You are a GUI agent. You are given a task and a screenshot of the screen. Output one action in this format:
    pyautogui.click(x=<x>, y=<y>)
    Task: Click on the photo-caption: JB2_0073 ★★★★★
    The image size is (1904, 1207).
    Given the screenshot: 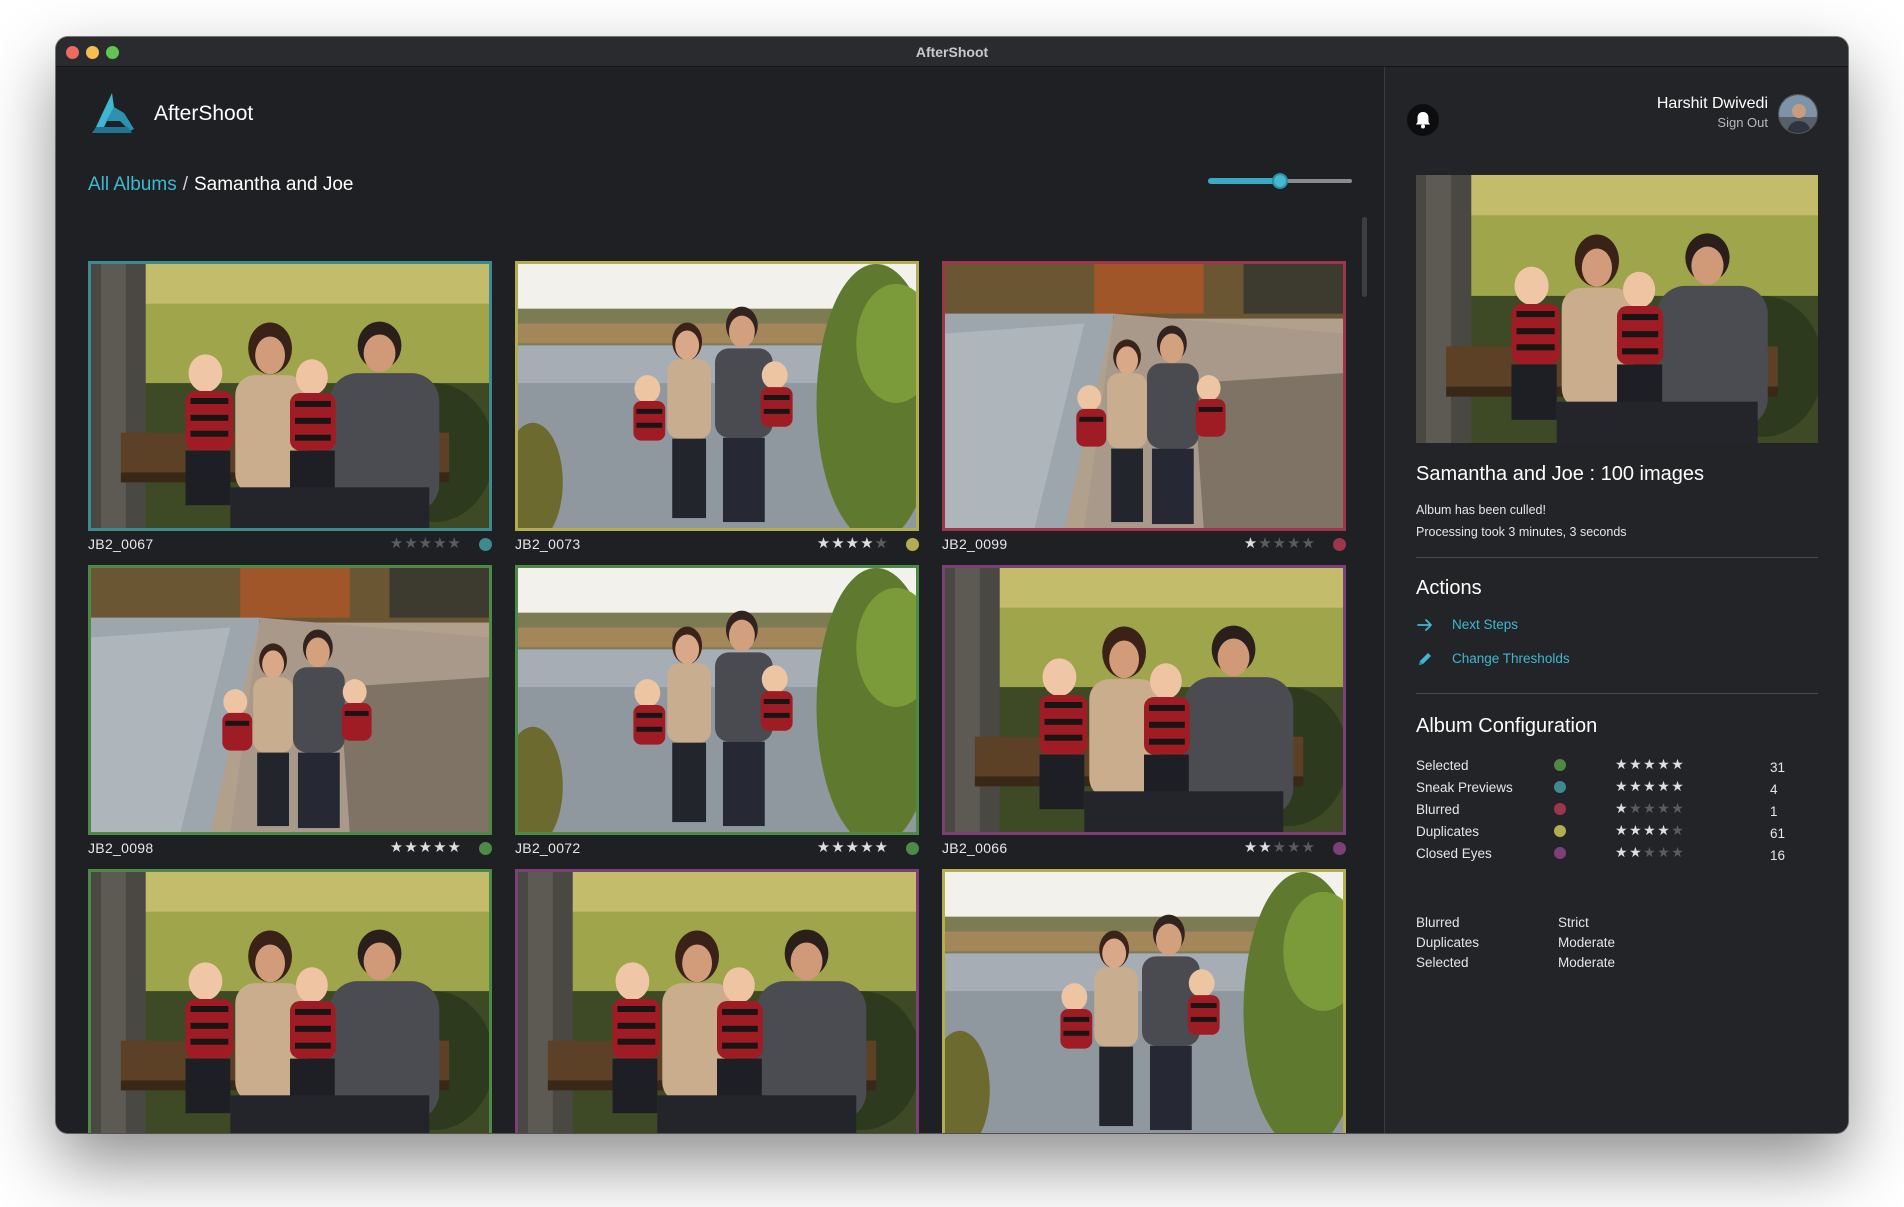 What is the action you would take?
    pyautogui.click(x=717, y=545)
    